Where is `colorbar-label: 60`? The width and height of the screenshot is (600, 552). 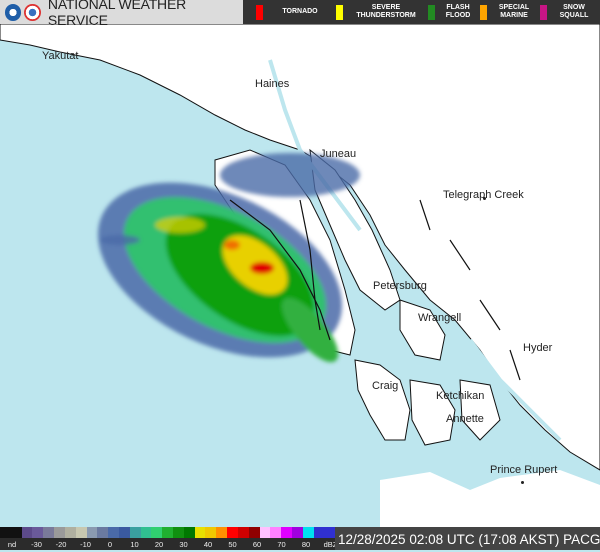 colorbar-label: 60 is located at coordinates (257, 544).